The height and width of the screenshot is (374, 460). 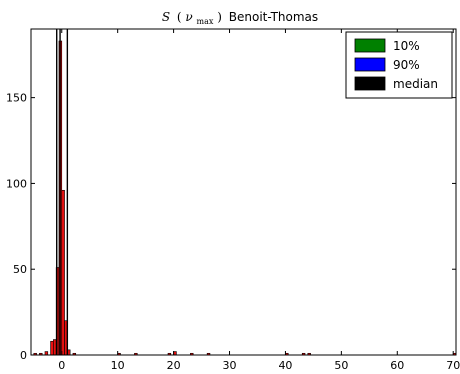 What do you see at coordinates (188, 17) in the screenshot?
I see `title-nu: ν` at bounding box center [188, 17].